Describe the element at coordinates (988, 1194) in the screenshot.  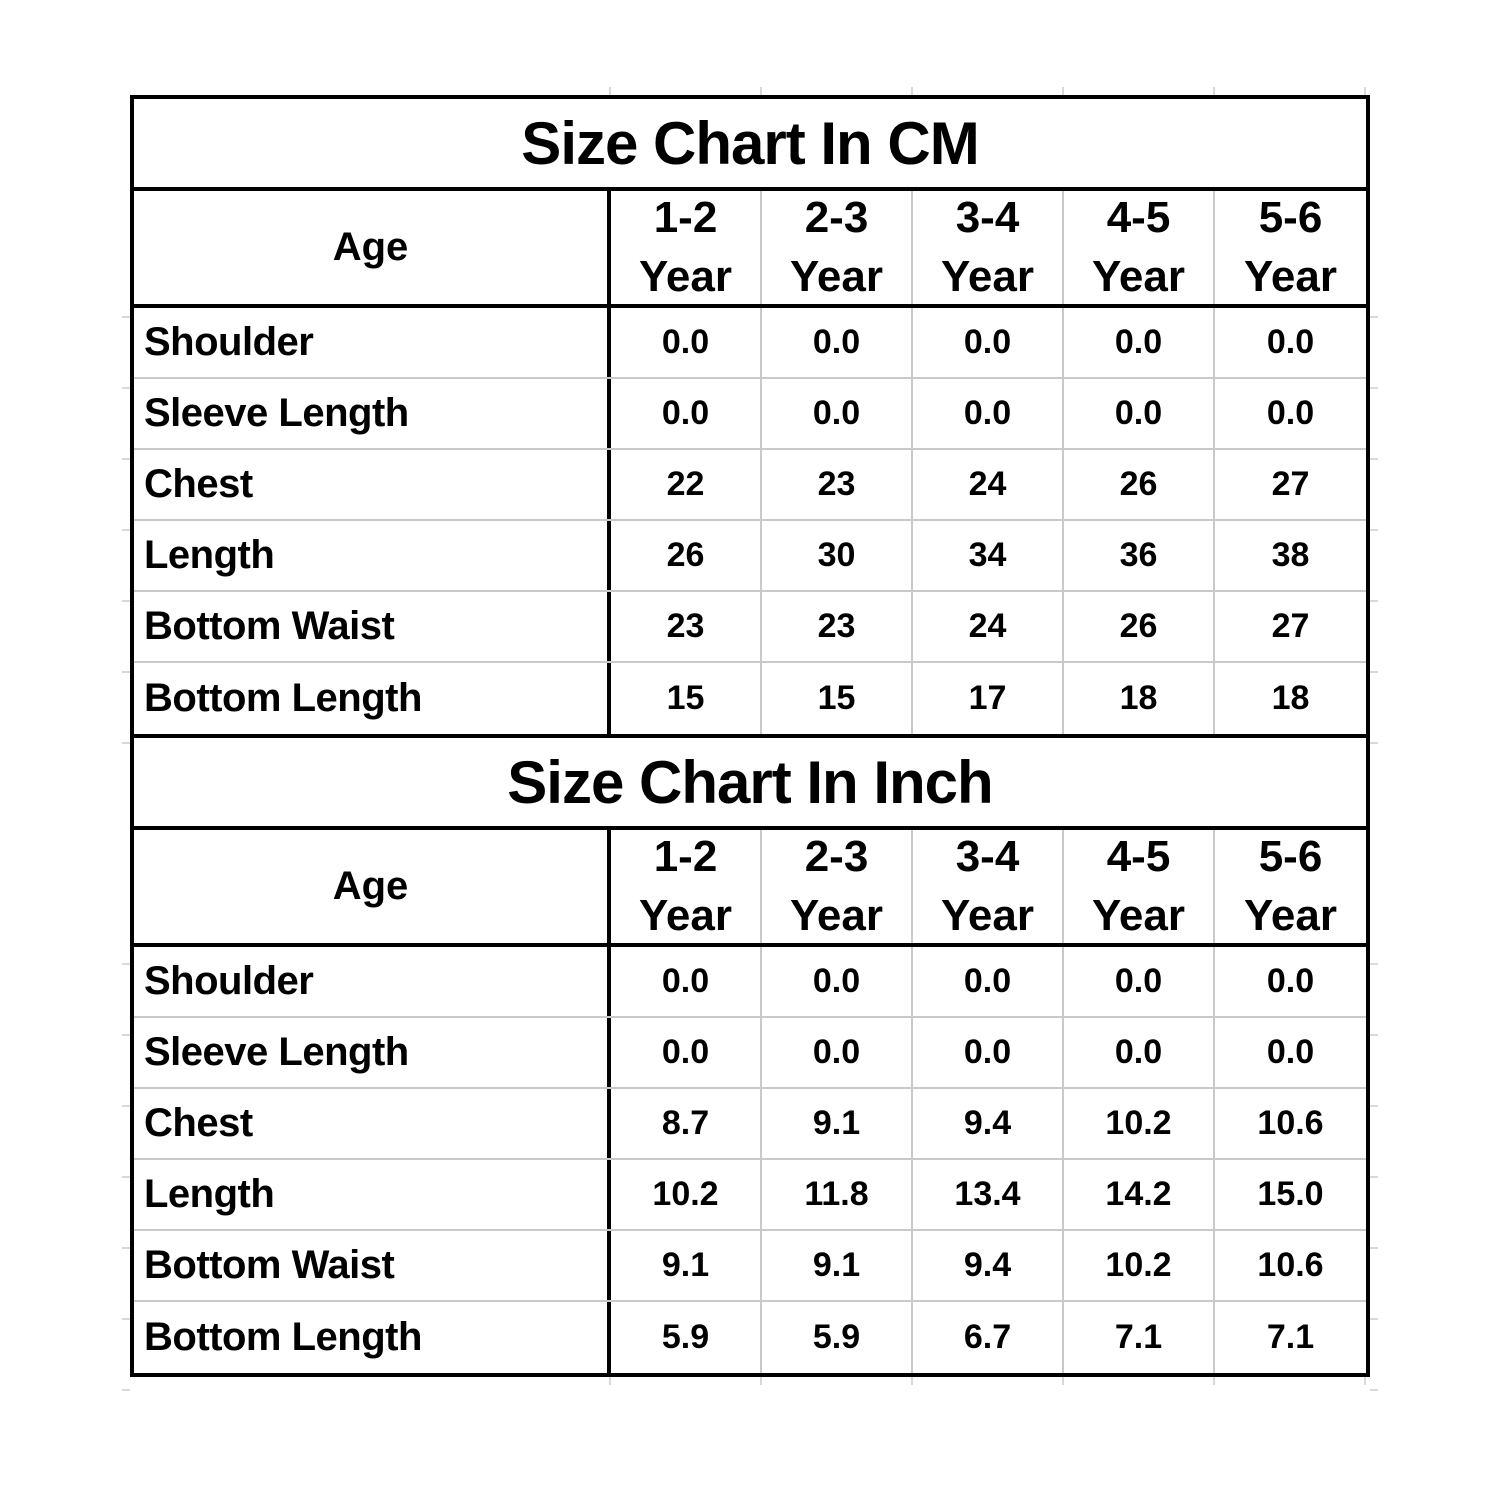
I see `cell-value: 13.4` at that location.